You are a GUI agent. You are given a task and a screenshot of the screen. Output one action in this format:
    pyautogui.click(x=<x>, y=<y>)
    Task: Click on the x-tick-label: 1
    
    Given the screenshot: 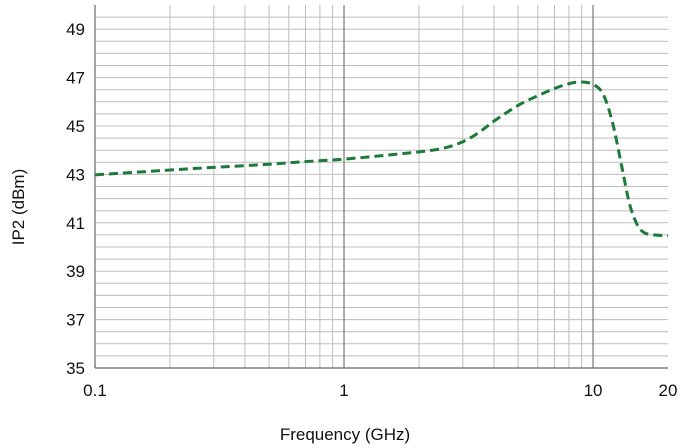 What is the action you would take?
    pyautogui.click(x=343, y=390)
    